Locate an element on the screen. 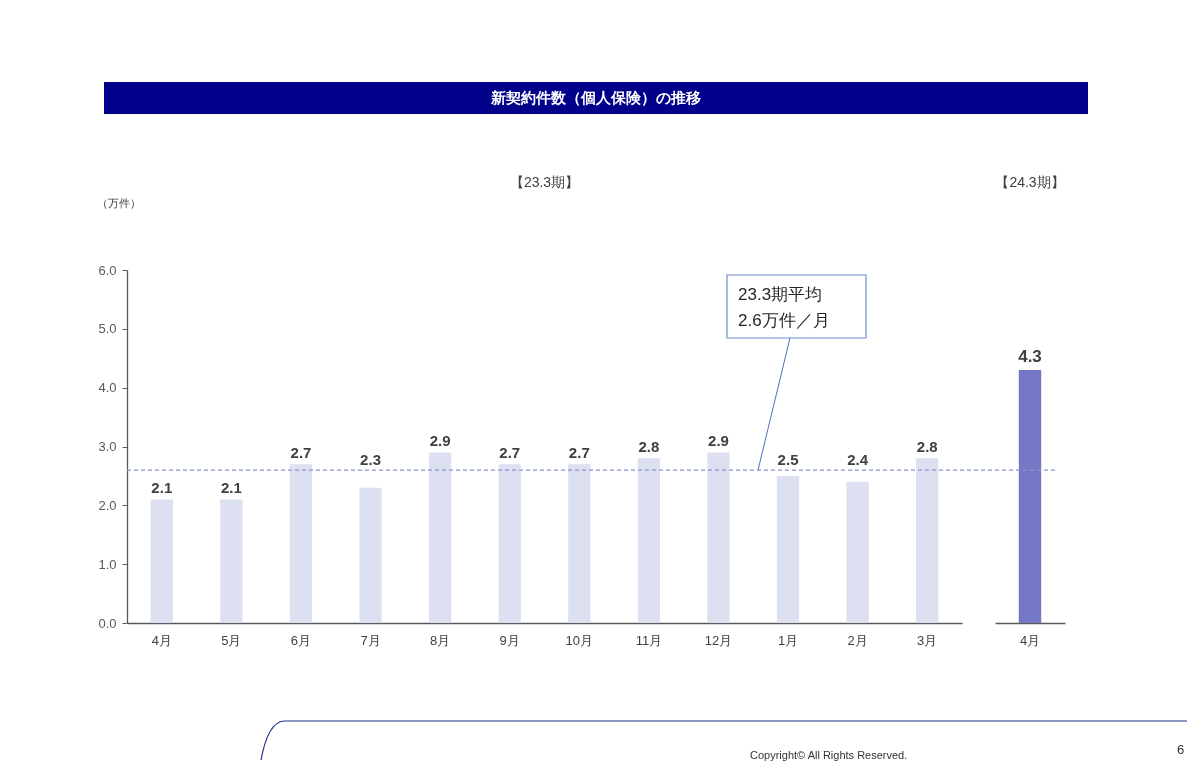 The width and height of the screenshot is (1187, 767). x-tick-label: 11月 is located at coordinates (649, 640).